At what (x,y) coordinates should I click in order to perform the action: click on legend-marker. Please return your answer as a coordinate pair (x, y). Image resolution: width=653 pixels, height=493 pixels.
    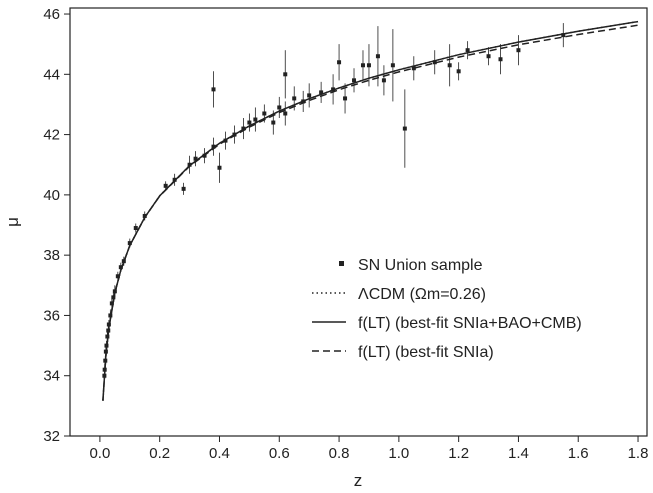
    Looking at the image, I should click on (341, 263).